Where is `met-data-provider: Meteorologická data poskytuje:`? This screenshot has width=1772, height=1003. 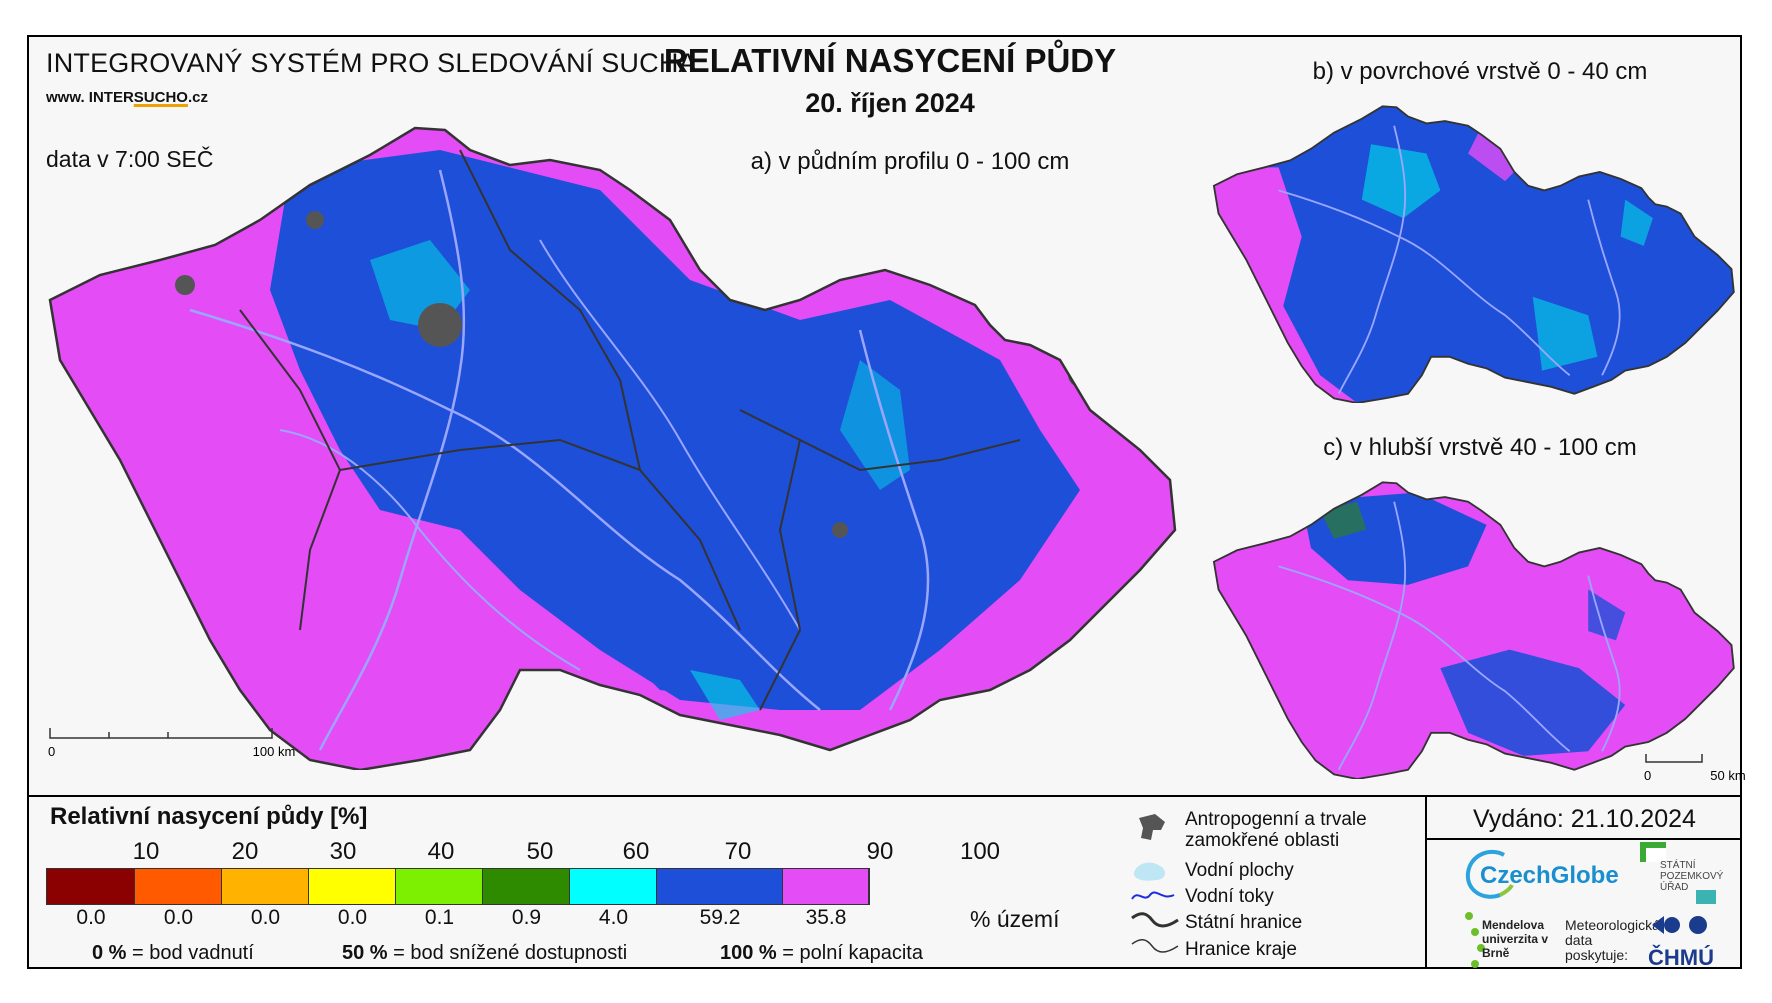 met-data-provider: Meteorologická data poskytuje: is located at coordinates (1612, 940).